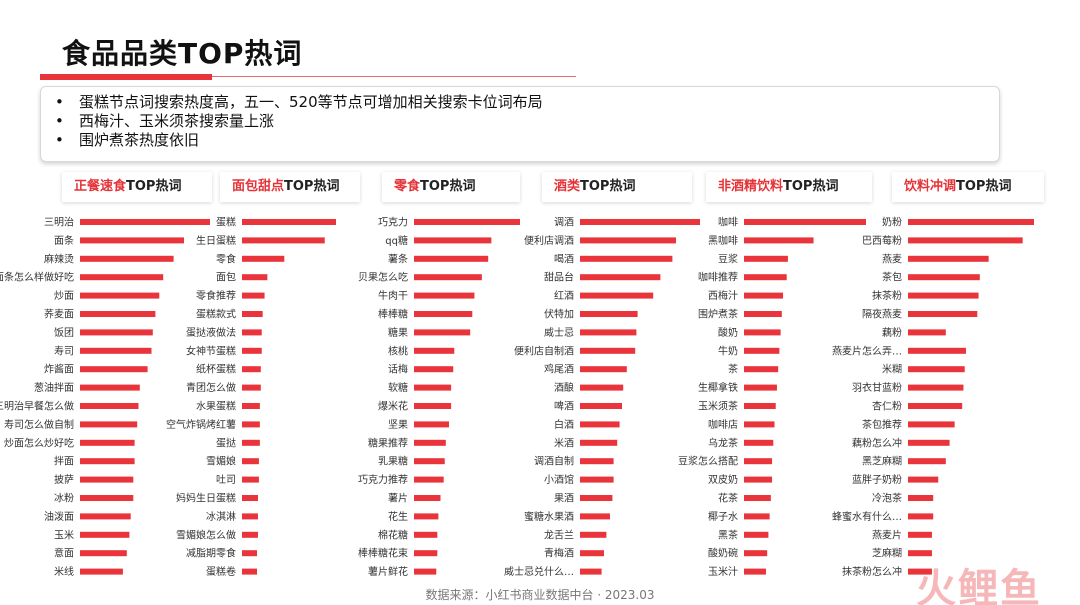 Image resolution: width=1080 pixels, height=605 pixels. Describe the element at coordinates (59, 369) in the screenshot. I see `category-label: 炸酱面` at that location.